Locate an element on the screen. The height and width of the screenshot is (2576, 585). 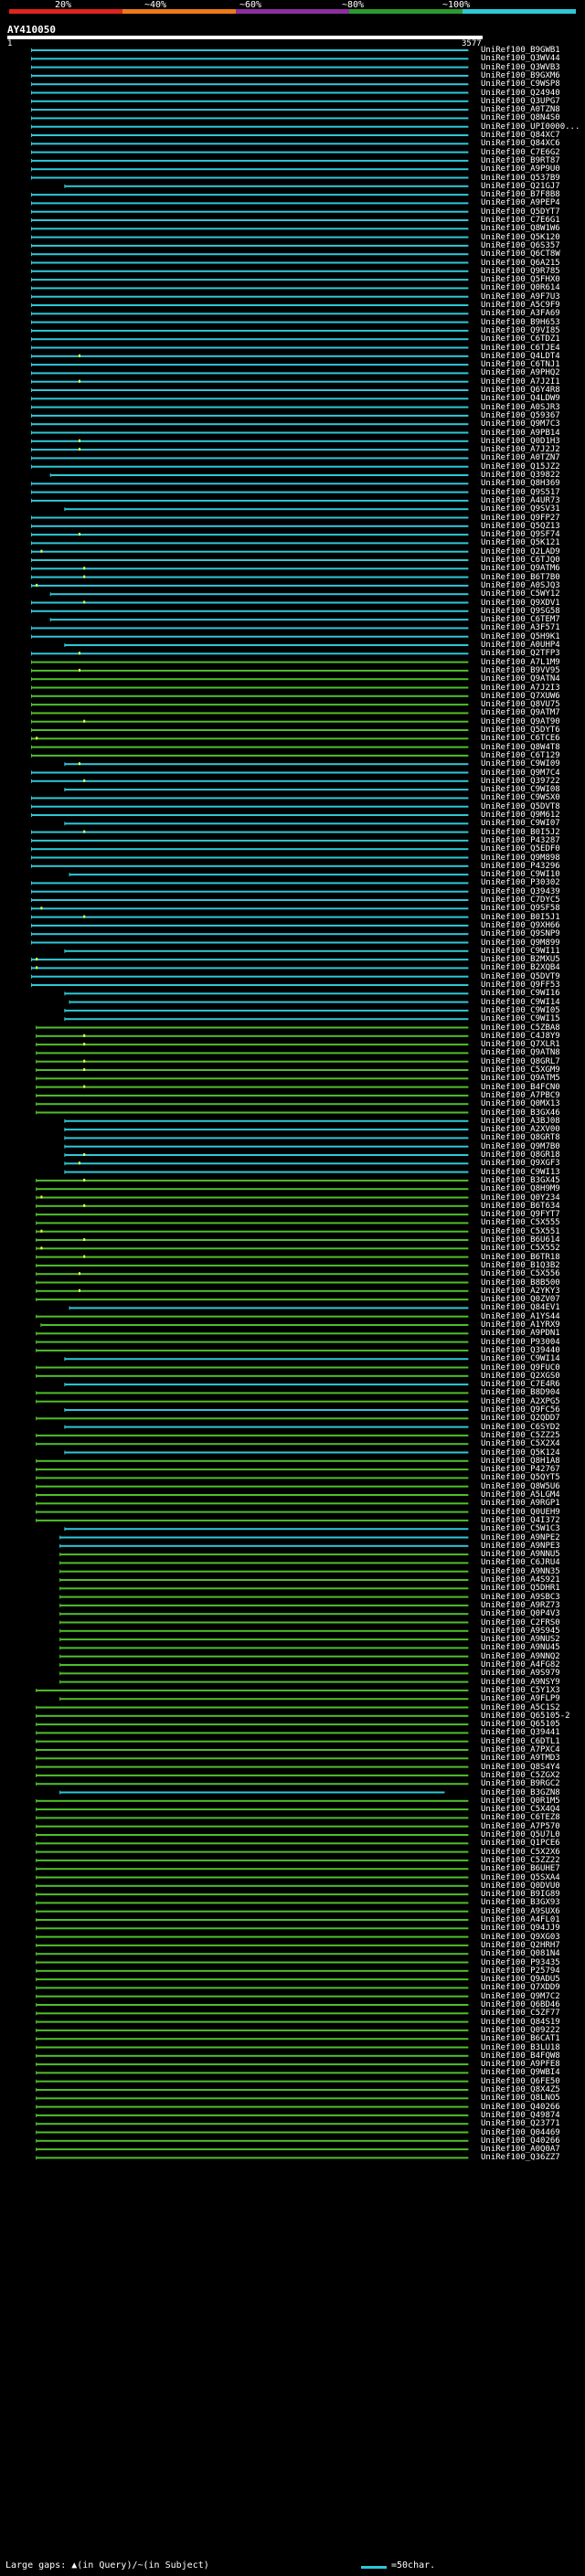
hit-label: UniRef100_B3GX93 is located at coordinates (520, 1903).